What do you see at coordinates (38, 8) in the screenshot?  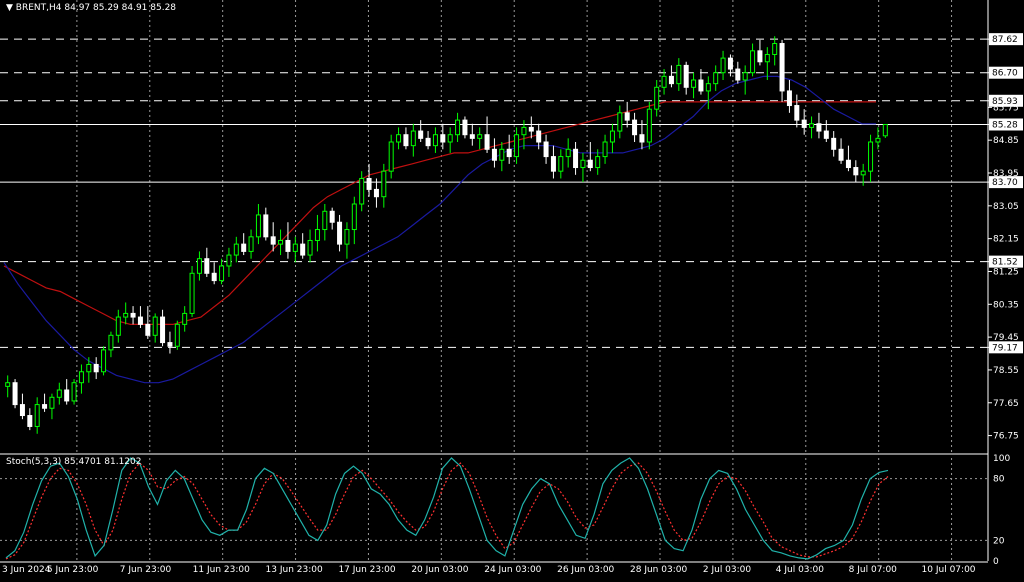 I see `symbol-label: BRENT,H4` at bounding box center [38, 8].